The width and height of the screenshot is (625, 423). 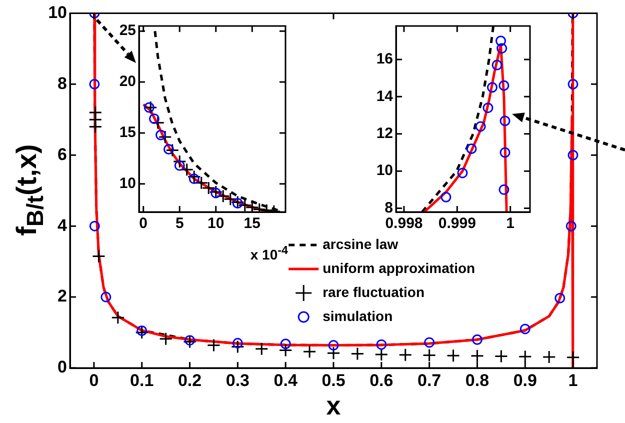 What do you see at coordinates (127, 133) in the screenshot?
I see `y-tick-label: 15` at bounding box center [127, 133].